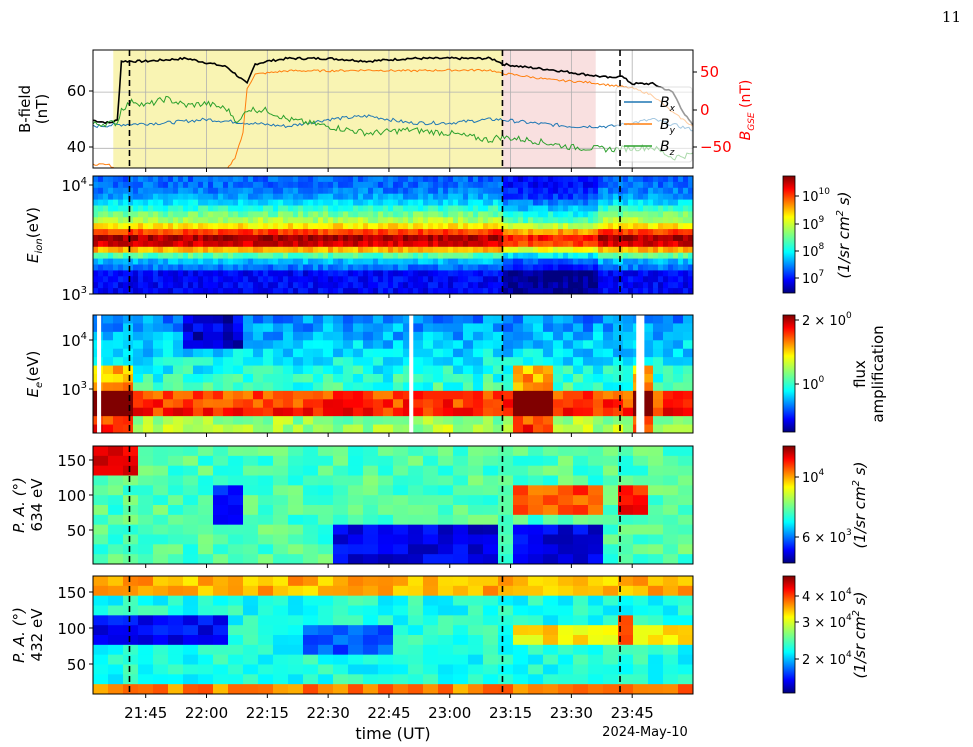 The image size is (973, 747). Describe the element at coordinates (76, 147) in the screenshot. I see `bfield-tick-40: 40` at that location.